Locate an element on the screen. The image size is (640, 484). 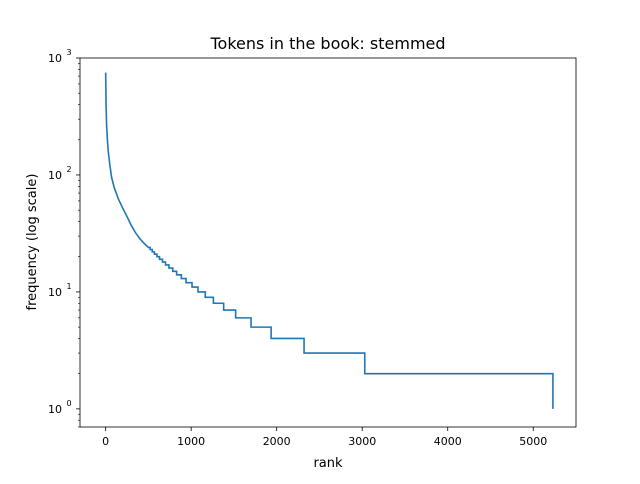
y-tick-exponent: 3 is located at coordinates (68, 52).